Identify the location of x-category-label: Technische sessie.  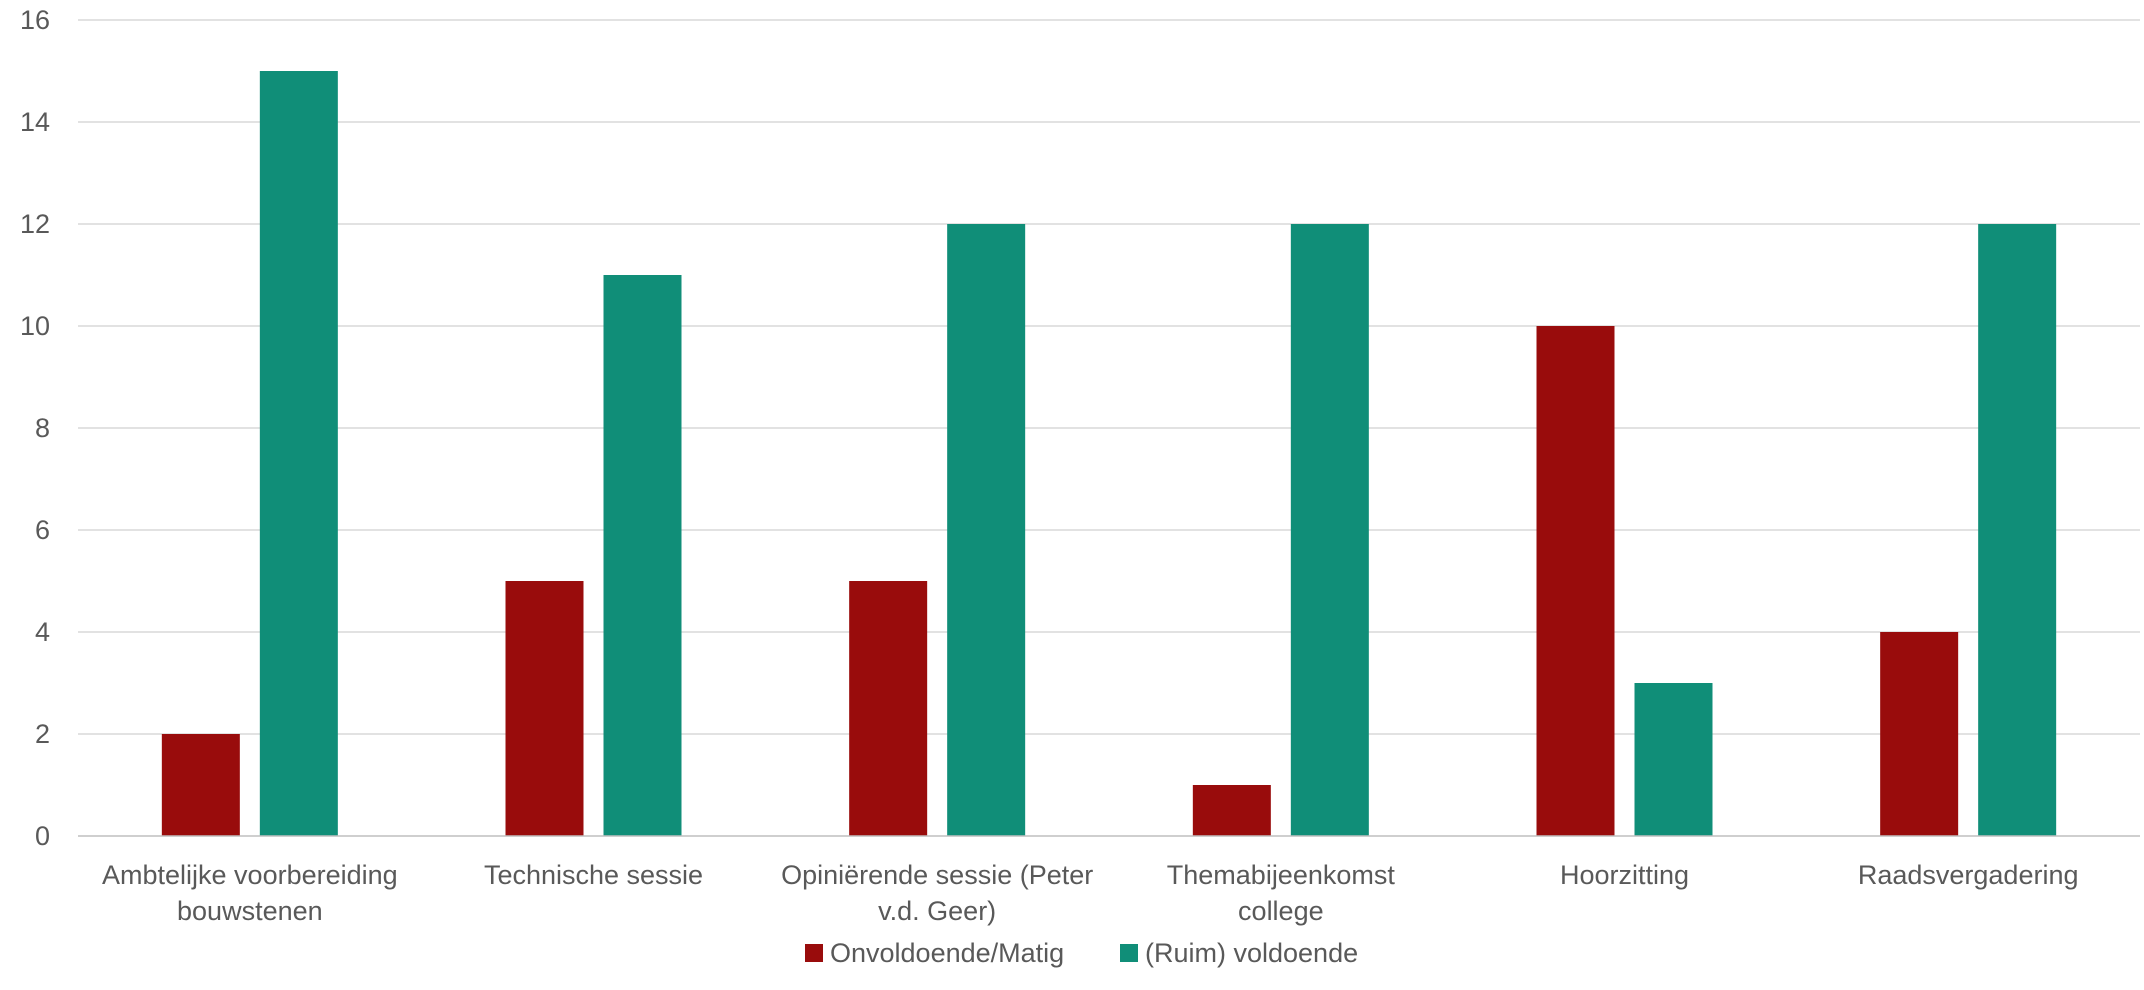
(593, 875).